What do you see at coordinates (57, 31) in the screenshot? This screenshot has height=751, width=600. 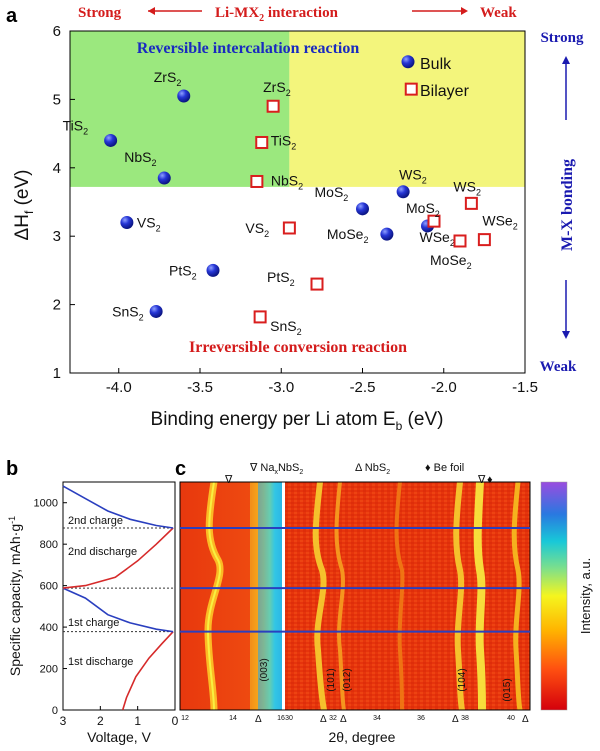 I see `y-tick-label-a: 6` at bounding box center [57, 31].